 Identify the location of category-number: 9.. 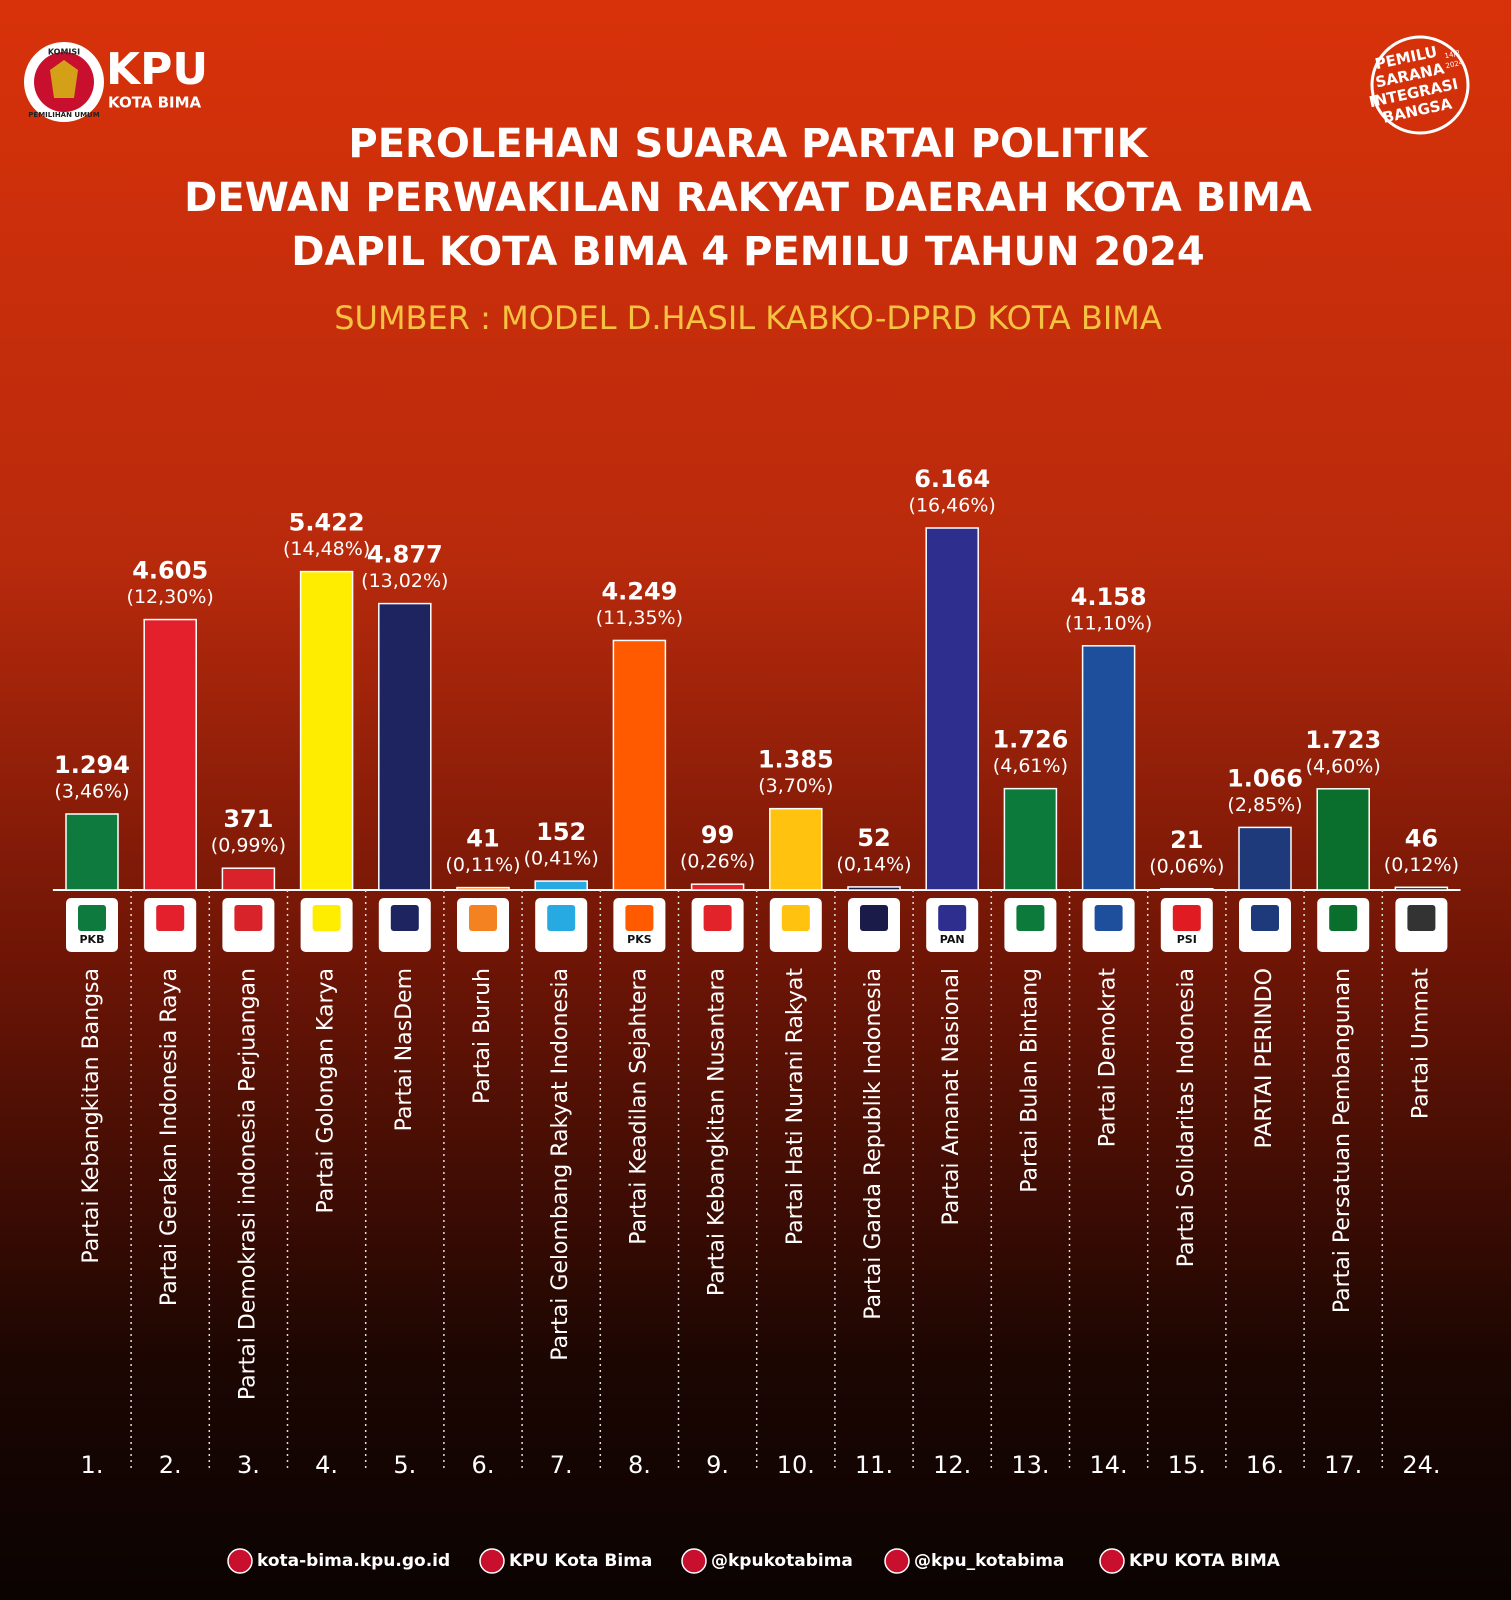
(717, 1465).